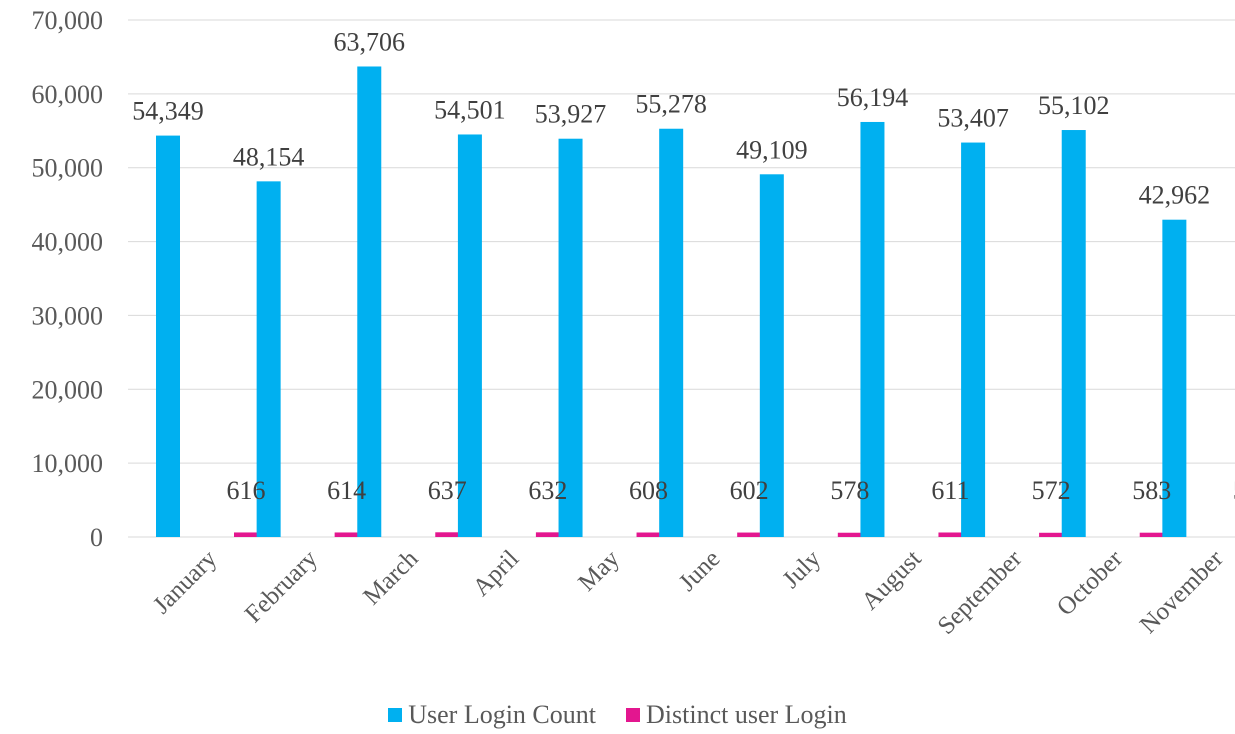  Describe the element at coordinates (547, 490) in the screenshot. I see `data-label-distinct-user-login: 632` at that location.